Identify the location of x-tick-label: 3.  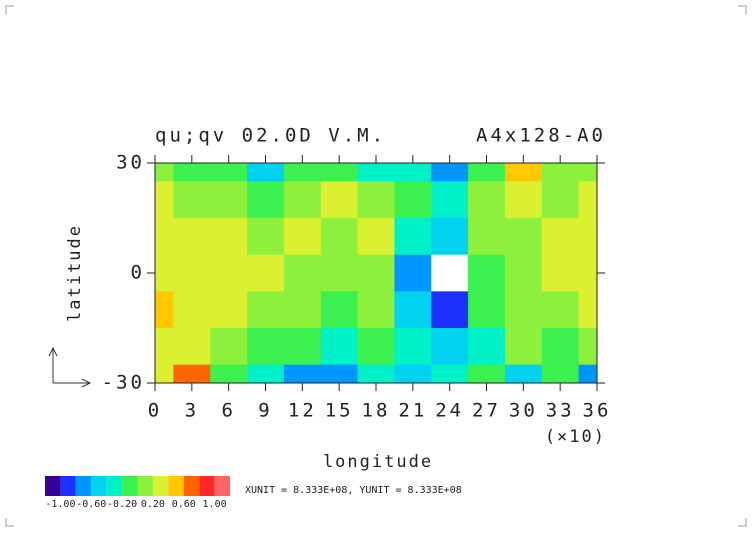
(192, 411).